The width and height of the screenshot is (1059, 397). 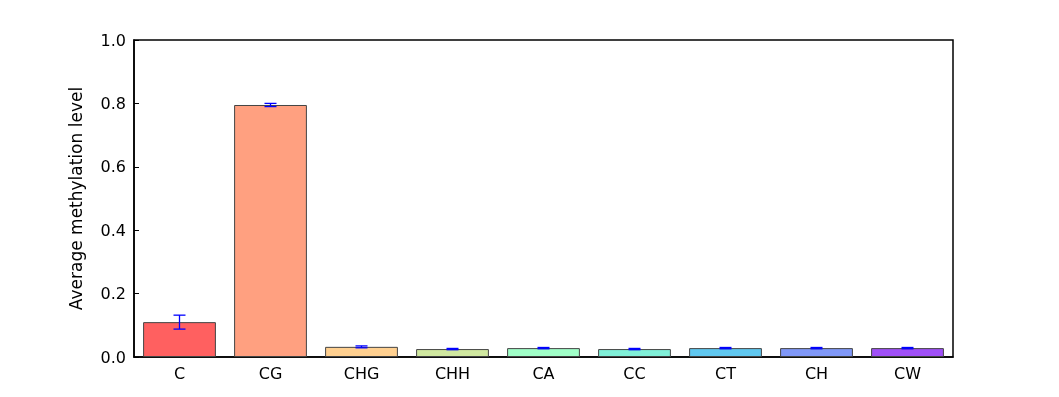 What do you see at coordinates (113, 294) in the screenshot?
I see `y-tick-label: 0.2` at bounding box center [113, 294].